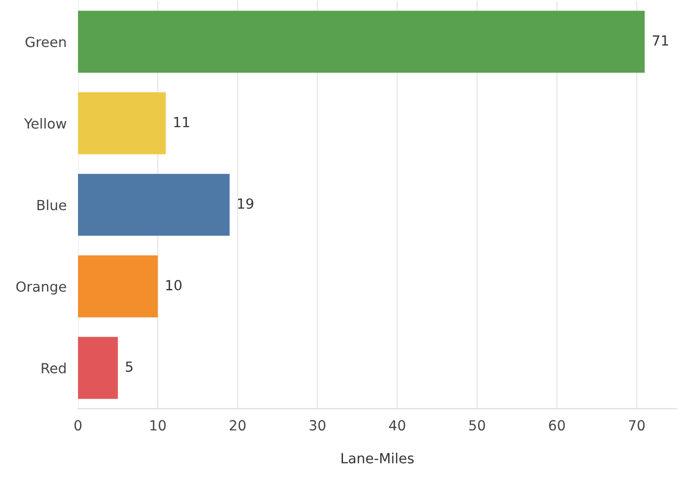 The width and height of the screenshot is (678, 478). Describe the element at coordinates (51, 205) in the screenshot. I see `y-tick-label: Blue` at that location.